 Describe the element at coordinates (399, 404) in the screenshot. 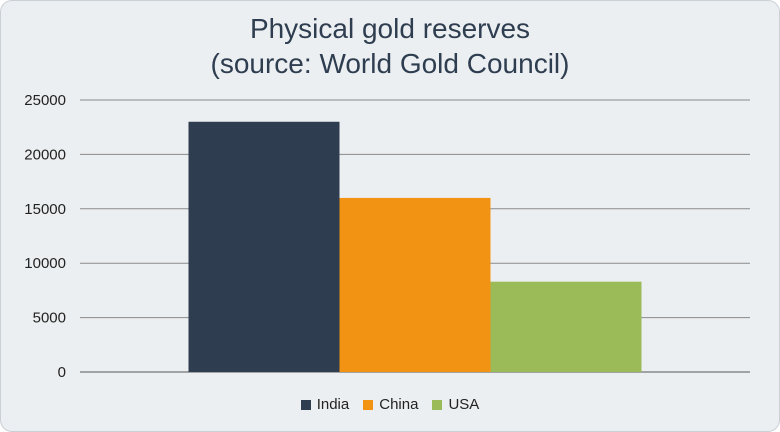

I see `legend-label: China` at that location.